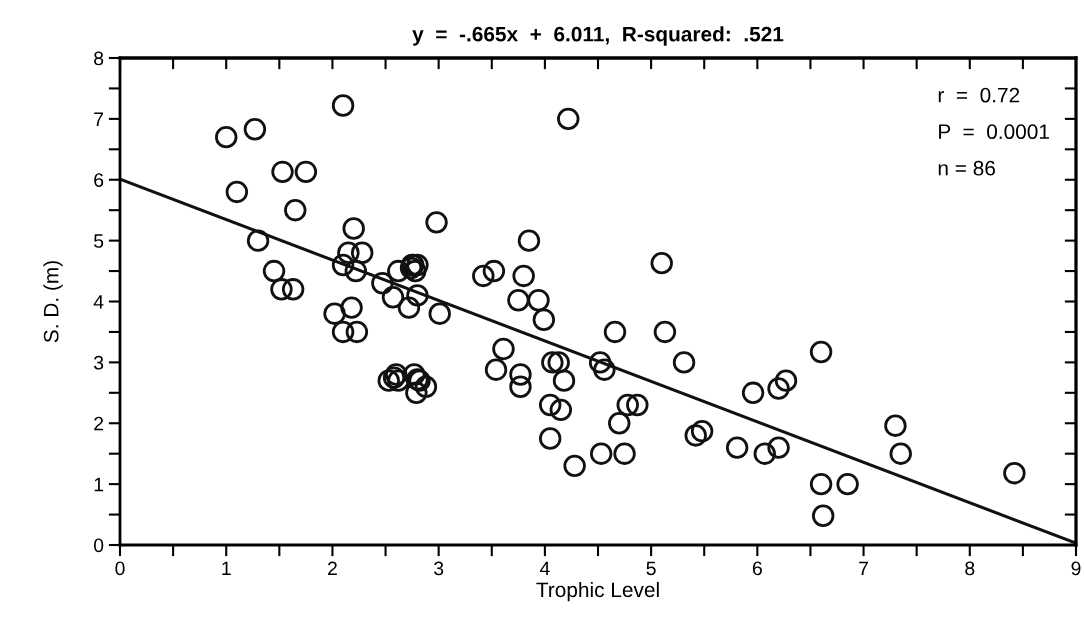 This screenshot has height=617, width=1084. I want to click on y-tick-label: 1, so click(99, 484).